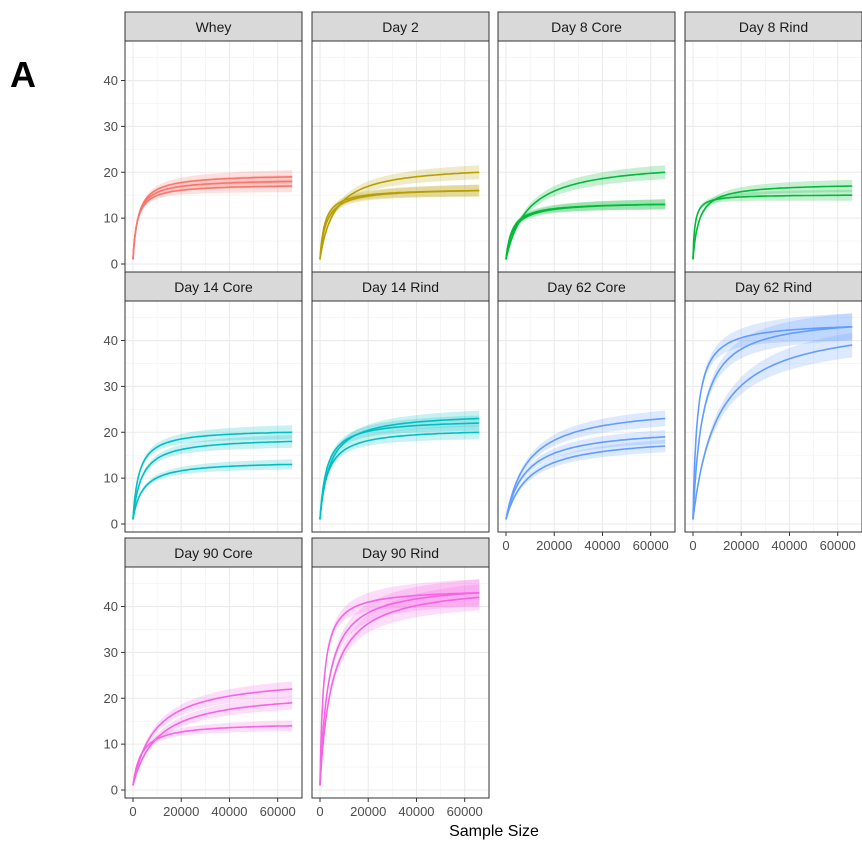 The height and width of the screenshot is (843, 862). I want to click on panel-letter: A, so click(23, 74).